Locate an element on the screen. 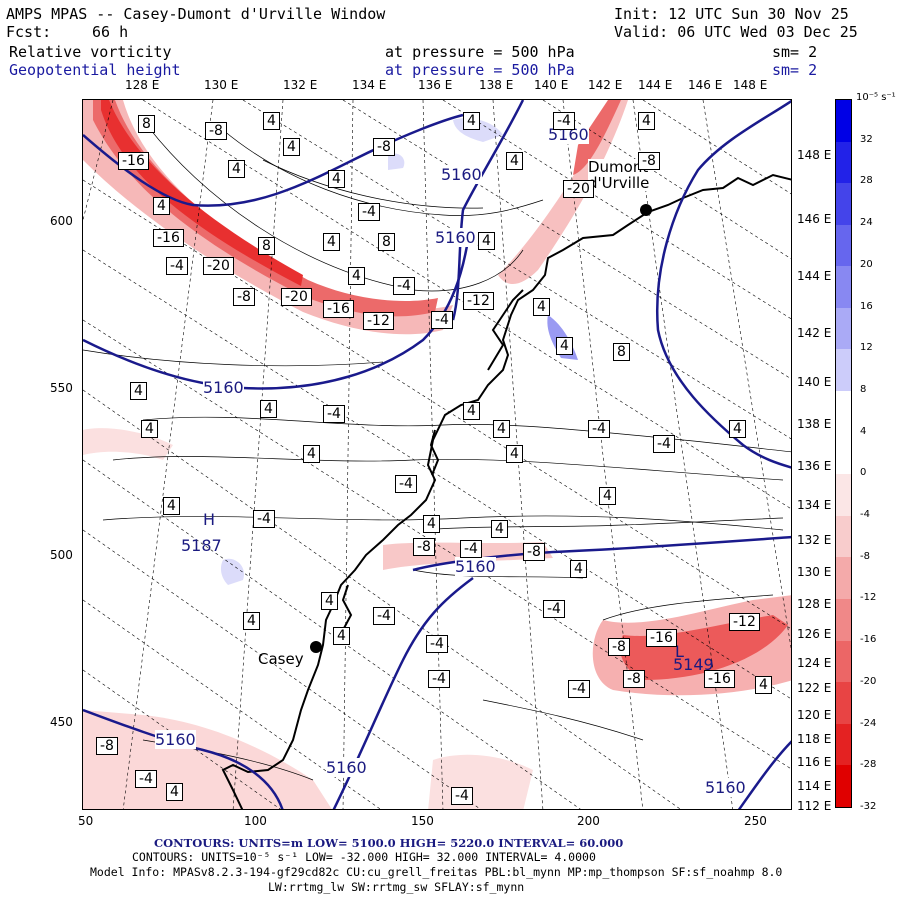  longitude-label-right: 132 E is located at coordinates (814, 540).